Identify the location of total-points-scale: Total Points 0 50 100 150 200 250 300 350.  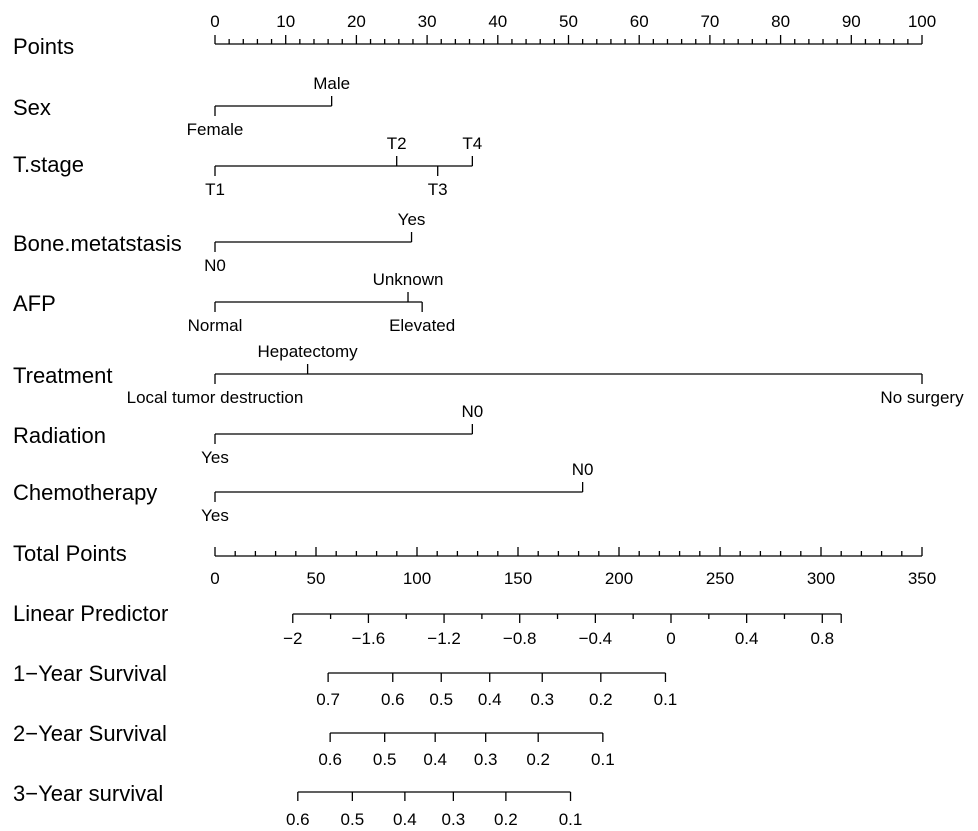
(474, 564).